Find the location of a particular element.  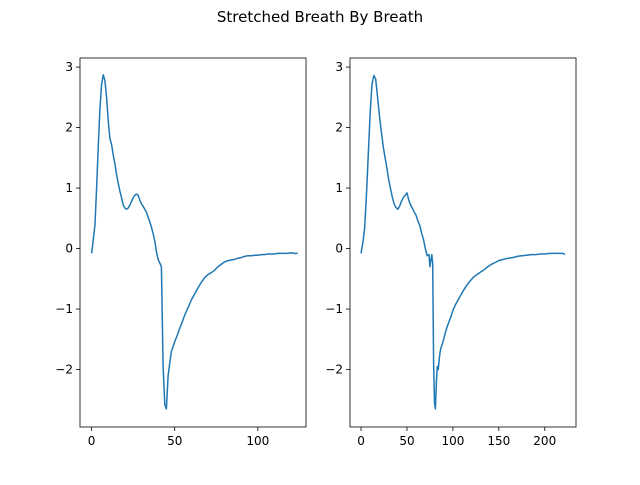

right-x-tick-label: 100 is located at coordinates (452, 441).